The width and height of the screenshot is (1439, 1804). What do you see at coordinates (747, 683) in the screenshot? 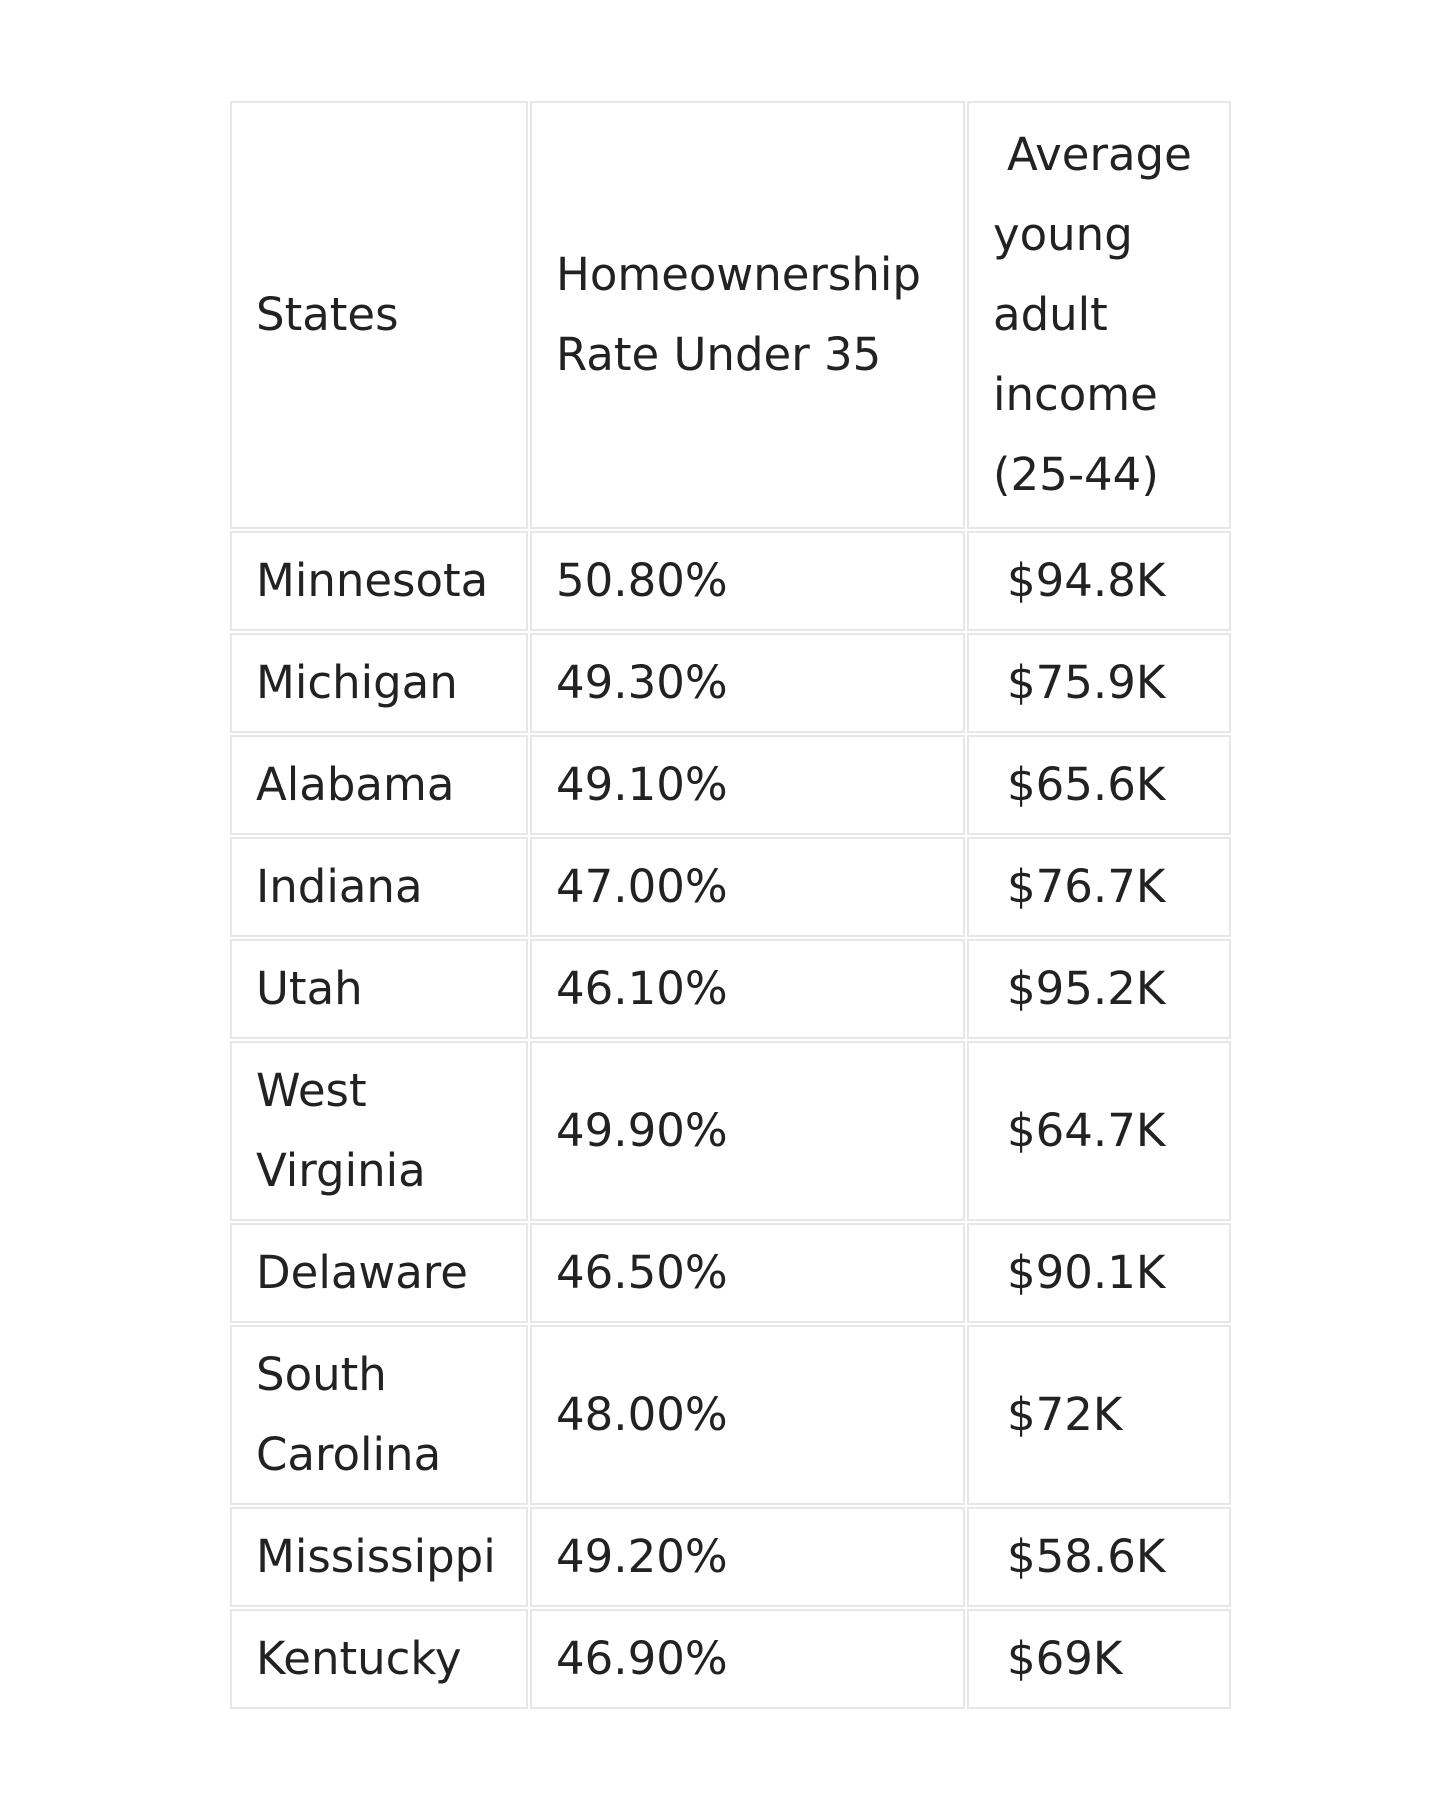
I see `cell-rate: 49.30%` at bounding box center [747, 683].